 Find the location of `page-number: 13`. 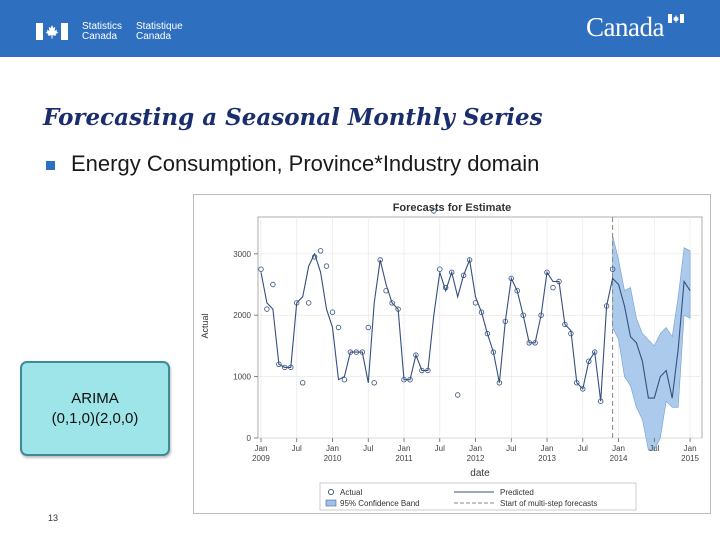

page-number: 13 is located at coordinates (53, 518).